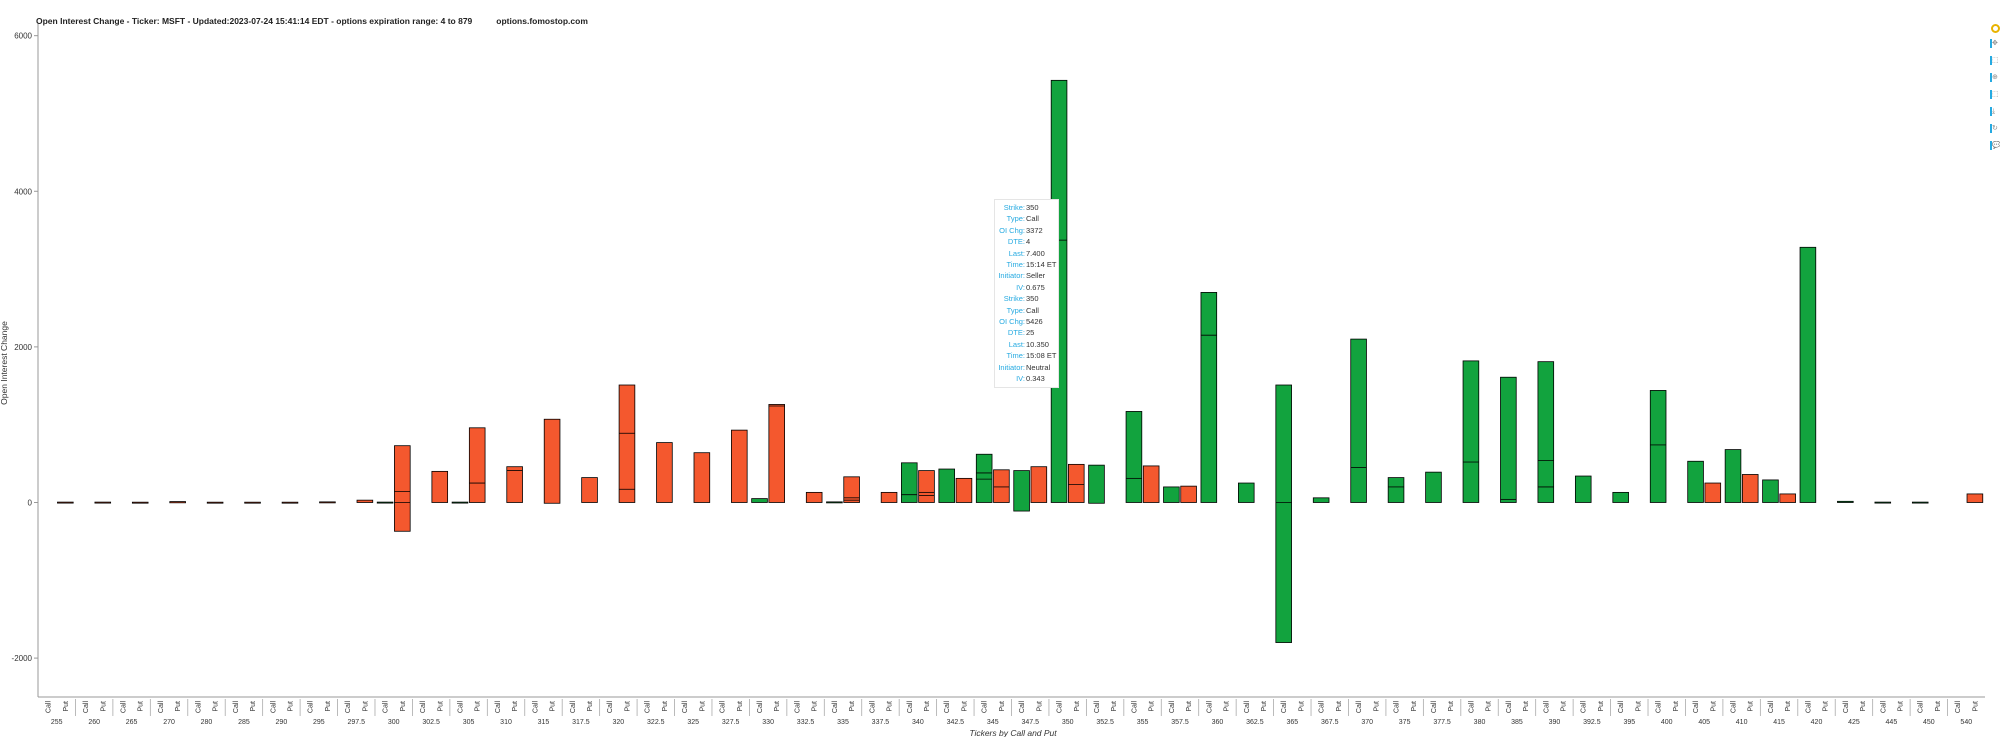  I want to click on pan-icon: ✥, so click(1995, 43).